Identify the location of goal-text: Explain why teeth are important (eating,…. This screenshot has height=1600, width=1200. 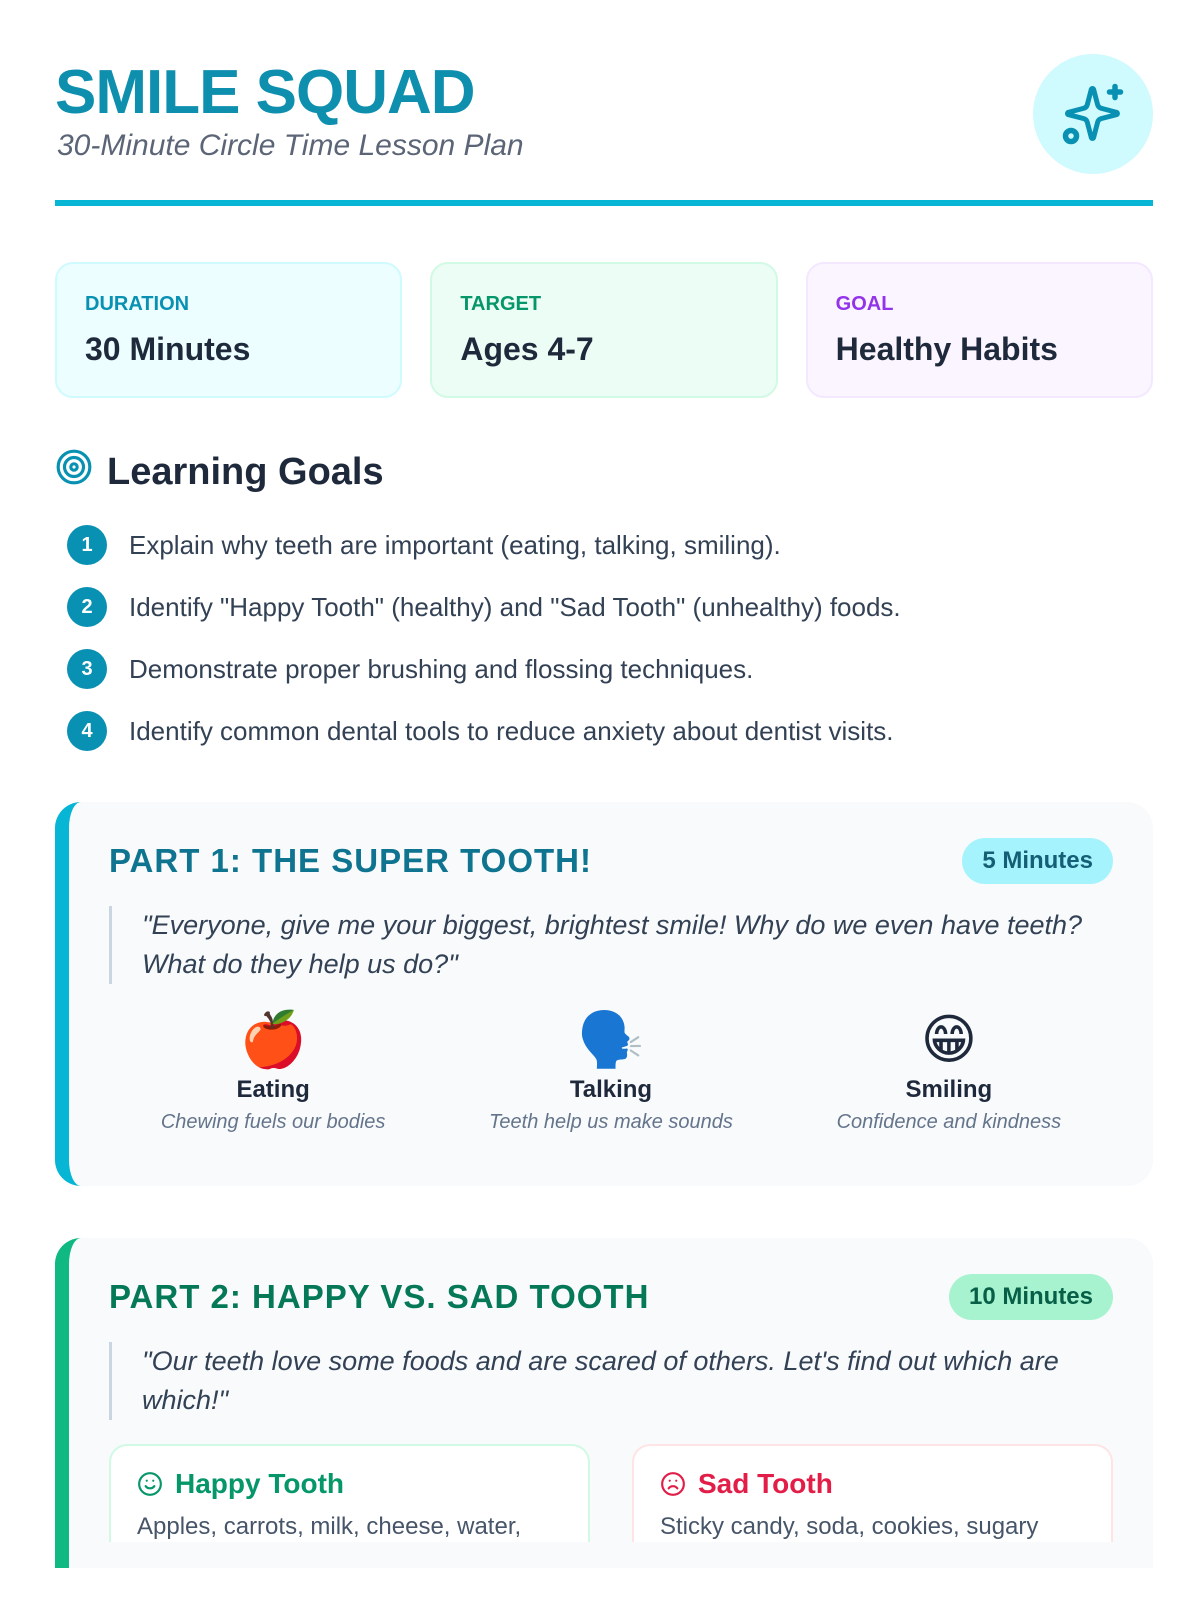
(455, 544).